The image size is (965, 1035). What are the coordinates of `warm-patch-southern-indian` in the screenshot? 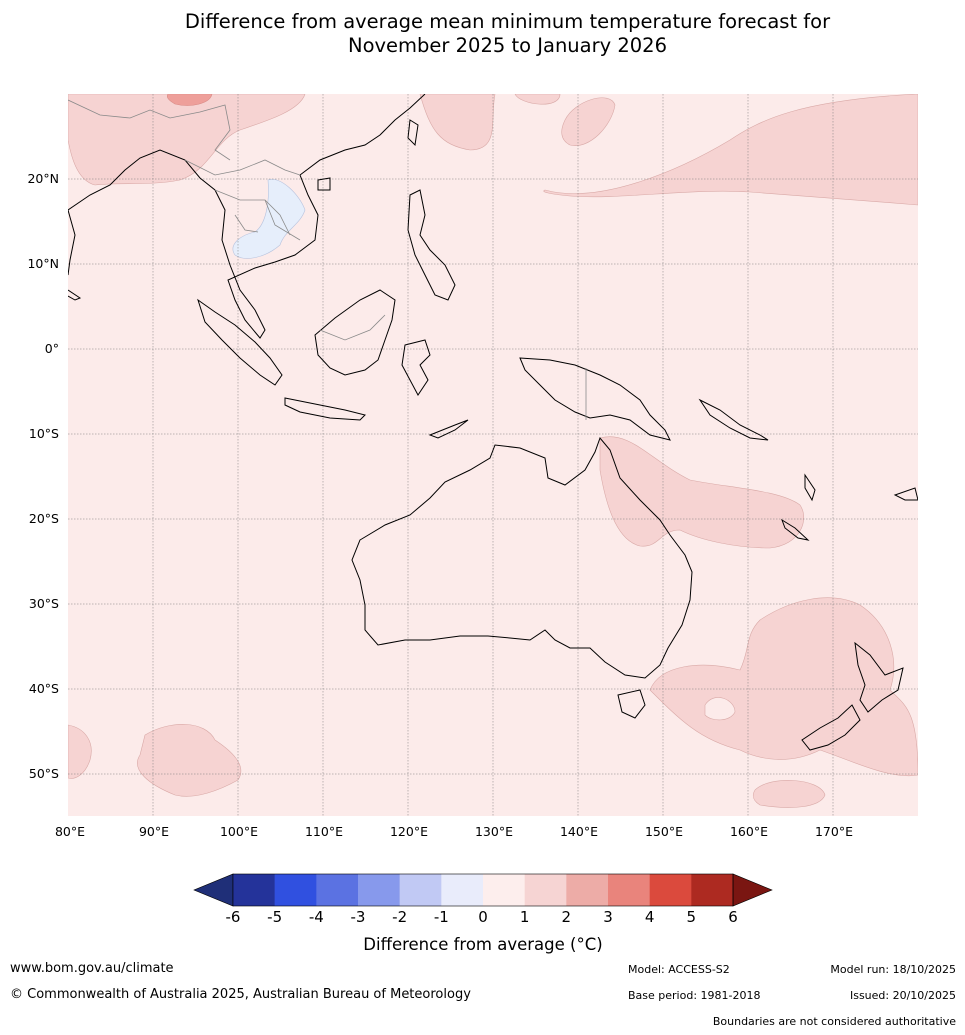 It's located at (189, 760).